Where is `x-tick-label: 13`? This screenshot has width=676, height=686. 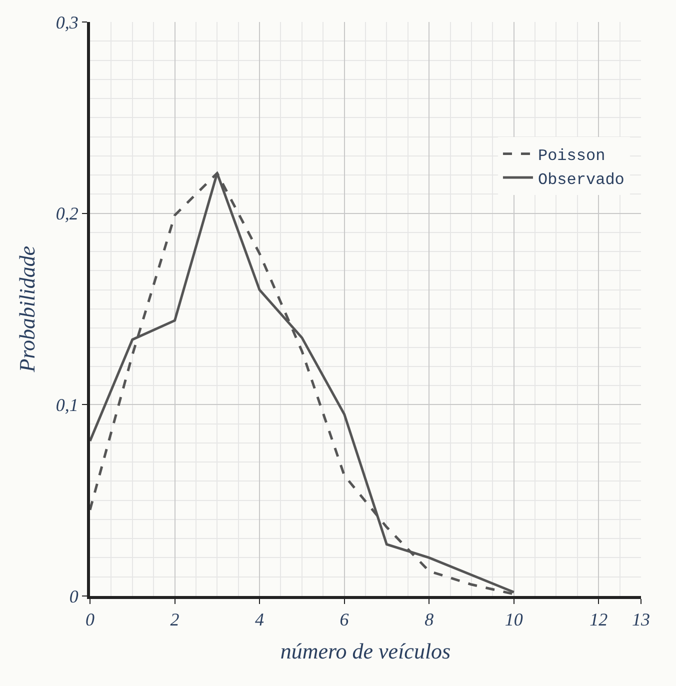 x-tick-label: 13 is located at coordinates (641, 620).